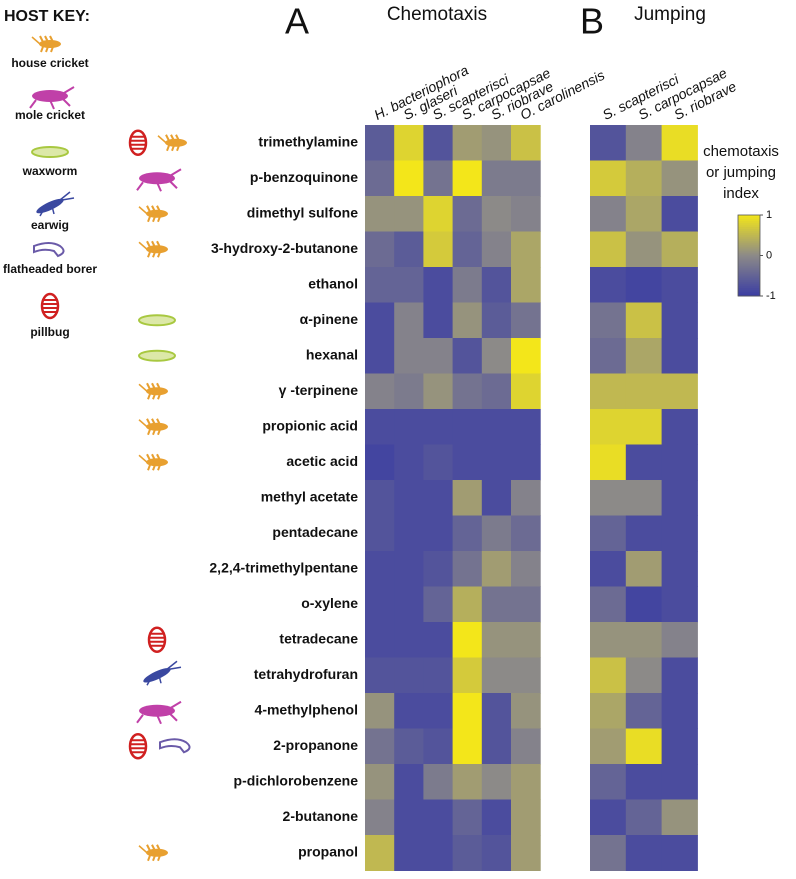 Image resolution: width=796 pixels, height=879 pixels. Describe the element at coordinates (50, 269) in the screenshot. I see `host-key-label: flatheaded borer` at that location.